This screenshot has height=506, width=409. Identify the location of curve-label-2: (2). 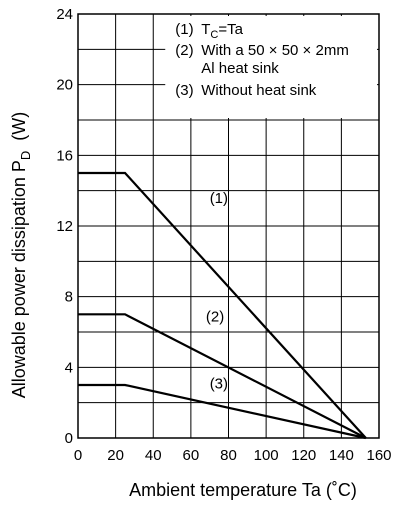
(215, 316).